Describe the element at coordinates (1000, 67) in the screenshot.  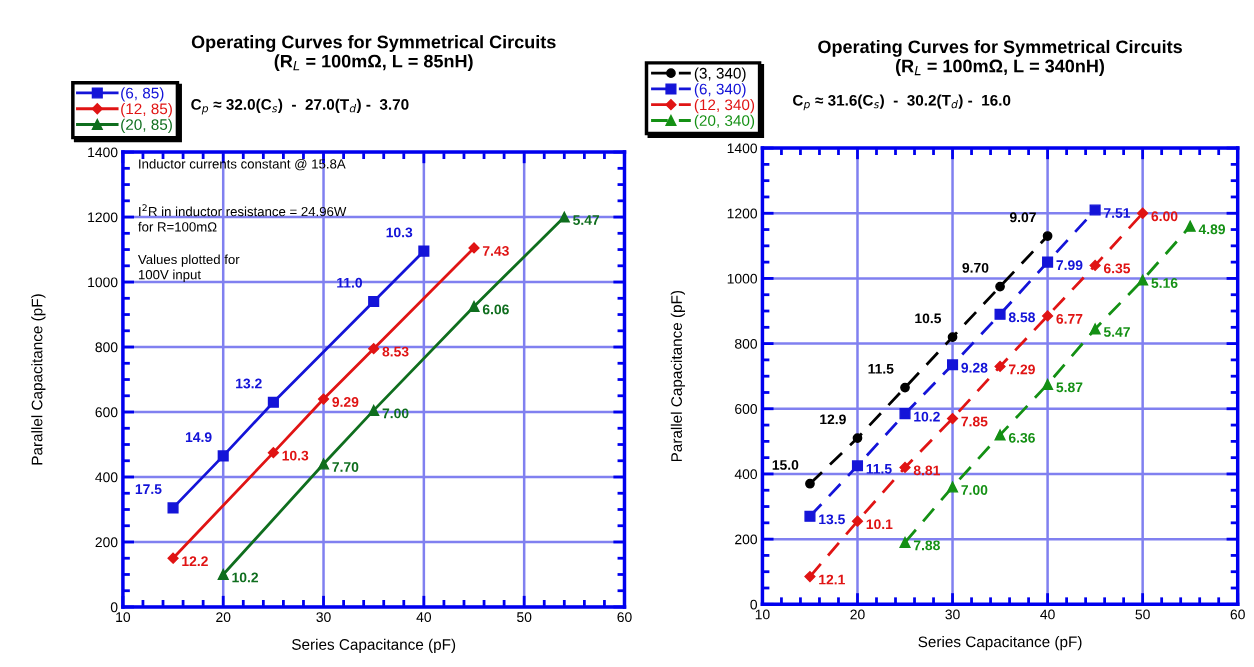
I see `chart-subtitle: (R$_{L}$ = 100mΩ, L = 340nH)` at that location.